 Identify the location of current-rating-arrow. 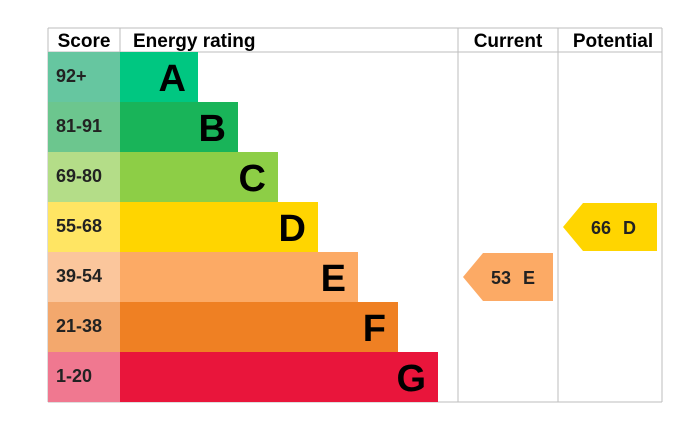
(508, 277).